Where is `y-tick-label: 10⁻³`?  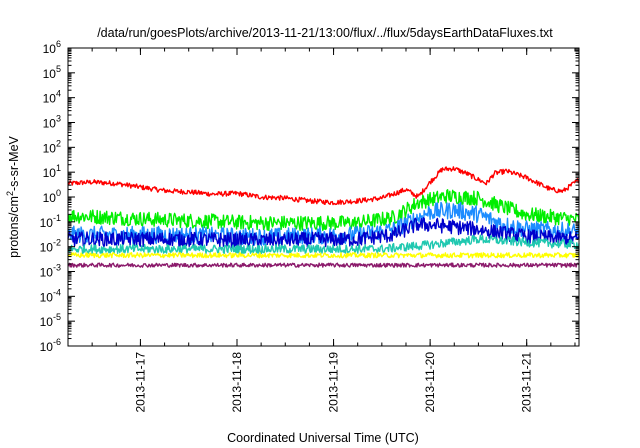 y-tick-label: 10⁻³ is located at coordinates (50, 271).